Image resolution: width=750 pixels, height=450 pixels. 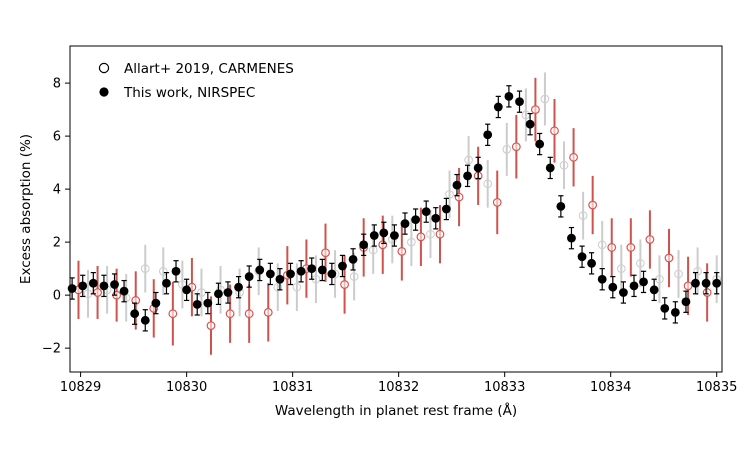 What do you see at coordinates (186, 387) in the screenshot?
I see `x-tick-label: 10830` at bounding box center [186, 387].